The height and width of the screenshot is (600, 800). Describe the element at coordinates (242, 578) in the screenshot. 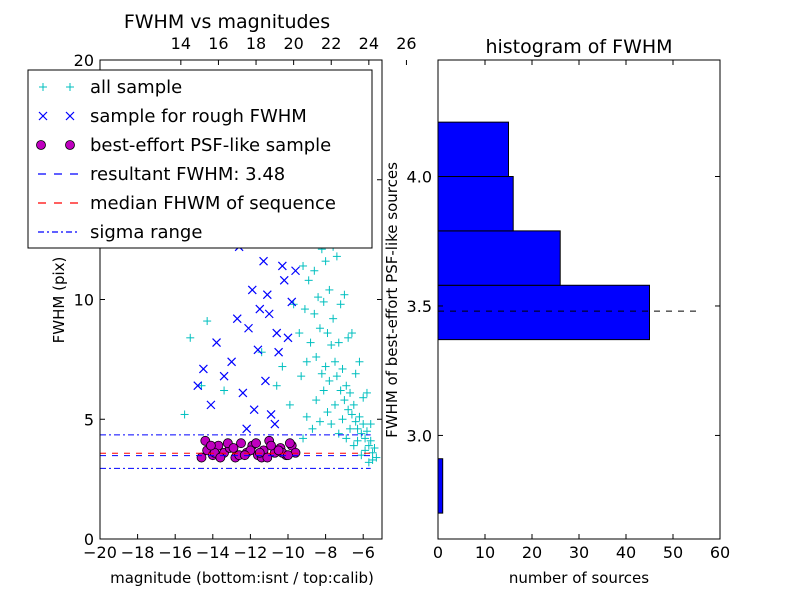

I see `scatter-x-axis-label: magnitude (bottom:isnt / top:calib)` at that location.